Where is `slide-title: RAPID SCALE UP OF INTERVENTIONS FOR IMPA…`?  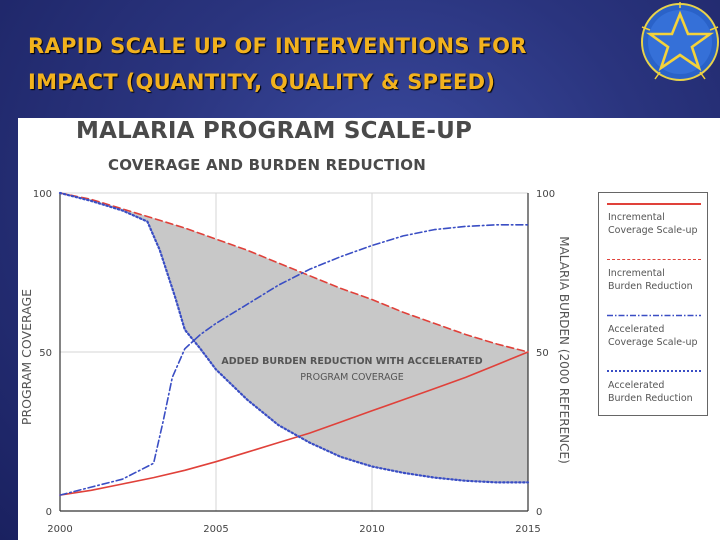 slide-title: RAPID SCALE UP OF INTERVENTIONS FOR IMPA… is located at coordinates (338, 64).